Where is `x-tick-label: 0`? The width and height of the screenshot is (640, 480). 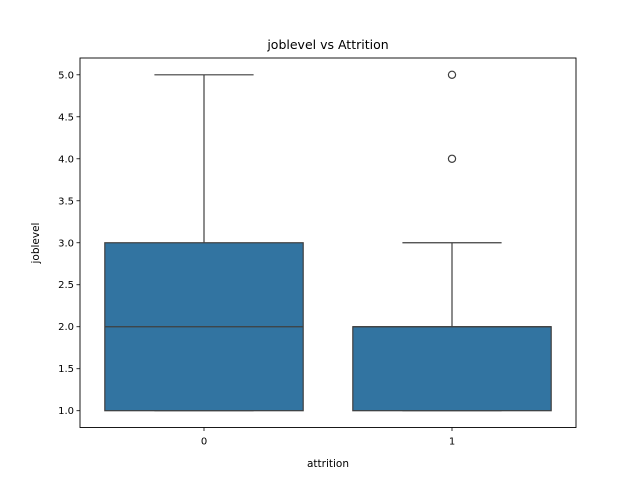
x-tick-label: 0 is located at coordinates (204, 442).